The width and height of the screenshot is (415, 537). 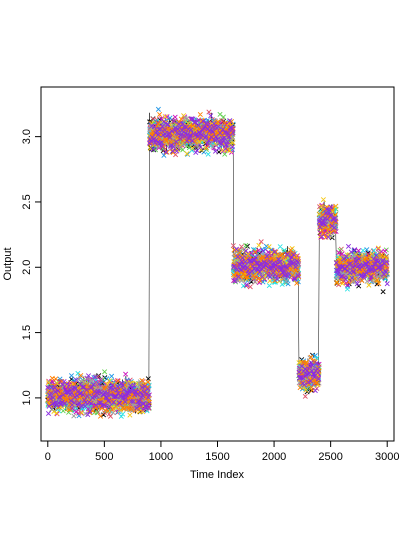 What do you see at coordinates (27, 267) in the screenshot?
I see `y-tick-label: 2.0` at bounding box center [27, 267].